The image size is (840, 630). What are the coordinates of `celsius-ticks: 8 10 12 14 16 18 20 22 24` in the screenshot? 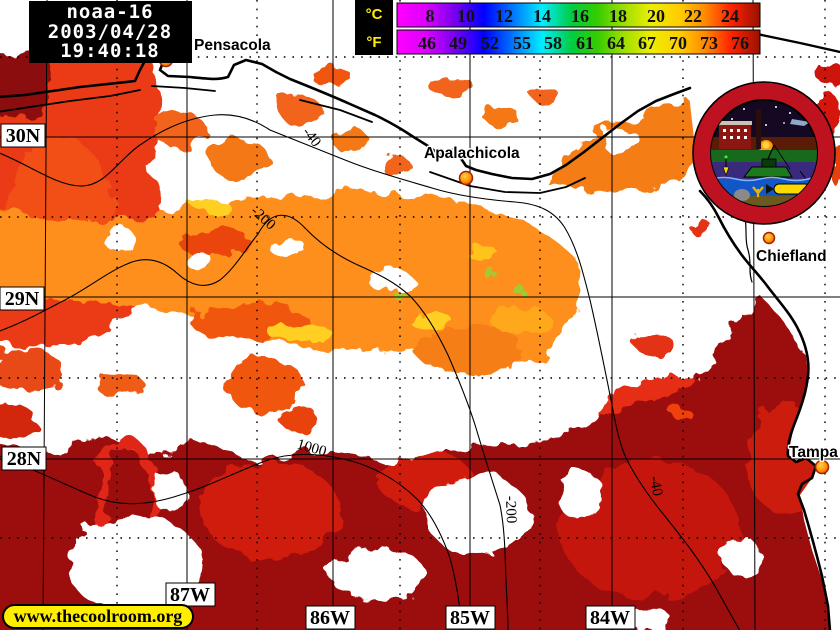 It's located at (583, 16).